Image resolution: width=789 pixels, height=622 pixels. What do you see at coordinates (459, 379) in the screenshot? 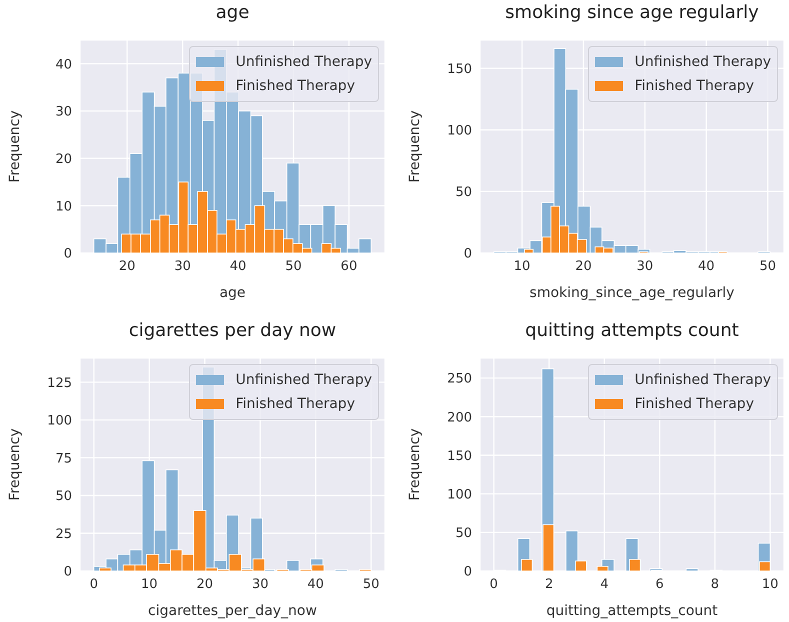
I see `y-tick-label: 250` at bounding box center [459, 379].